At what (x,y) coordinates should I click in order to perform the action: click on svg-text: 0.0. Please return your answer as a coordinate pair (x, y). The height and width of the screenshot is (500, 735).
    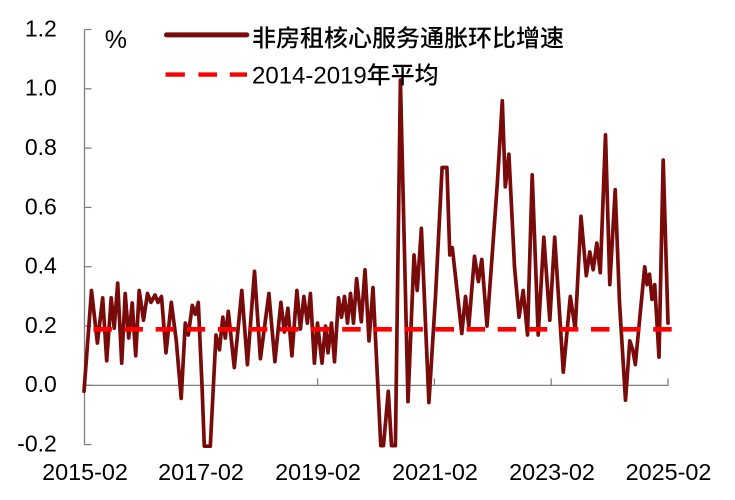
    Looking at the image, I should click on (41, 384).